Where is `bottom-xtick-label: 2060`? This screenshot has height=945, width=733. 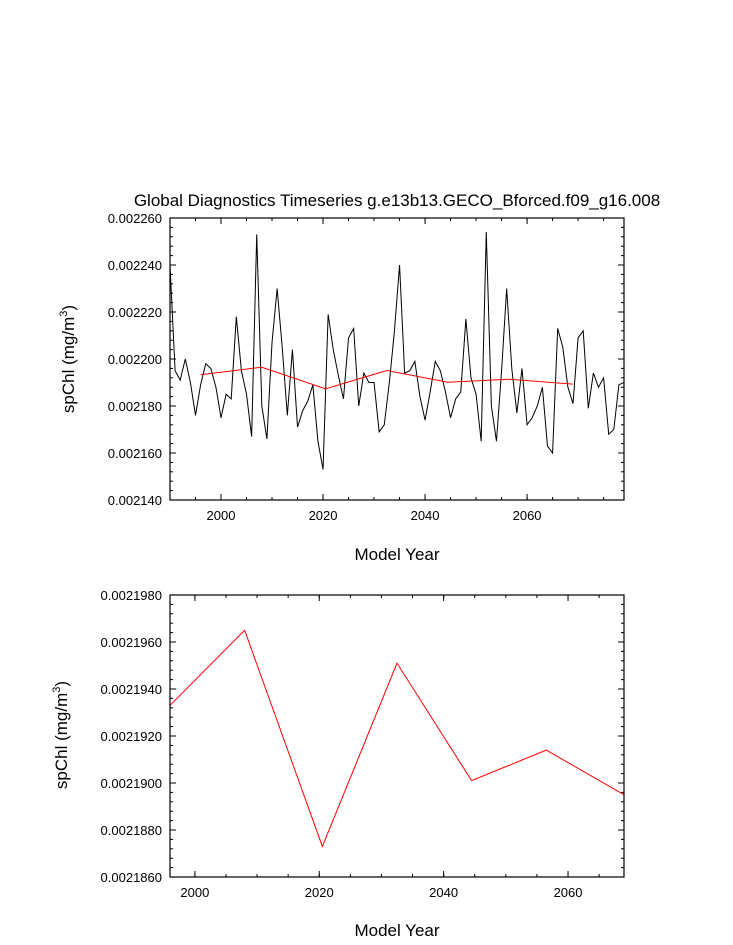 bottom-xtick-label: 2060 is located at coordinates (568, 892).